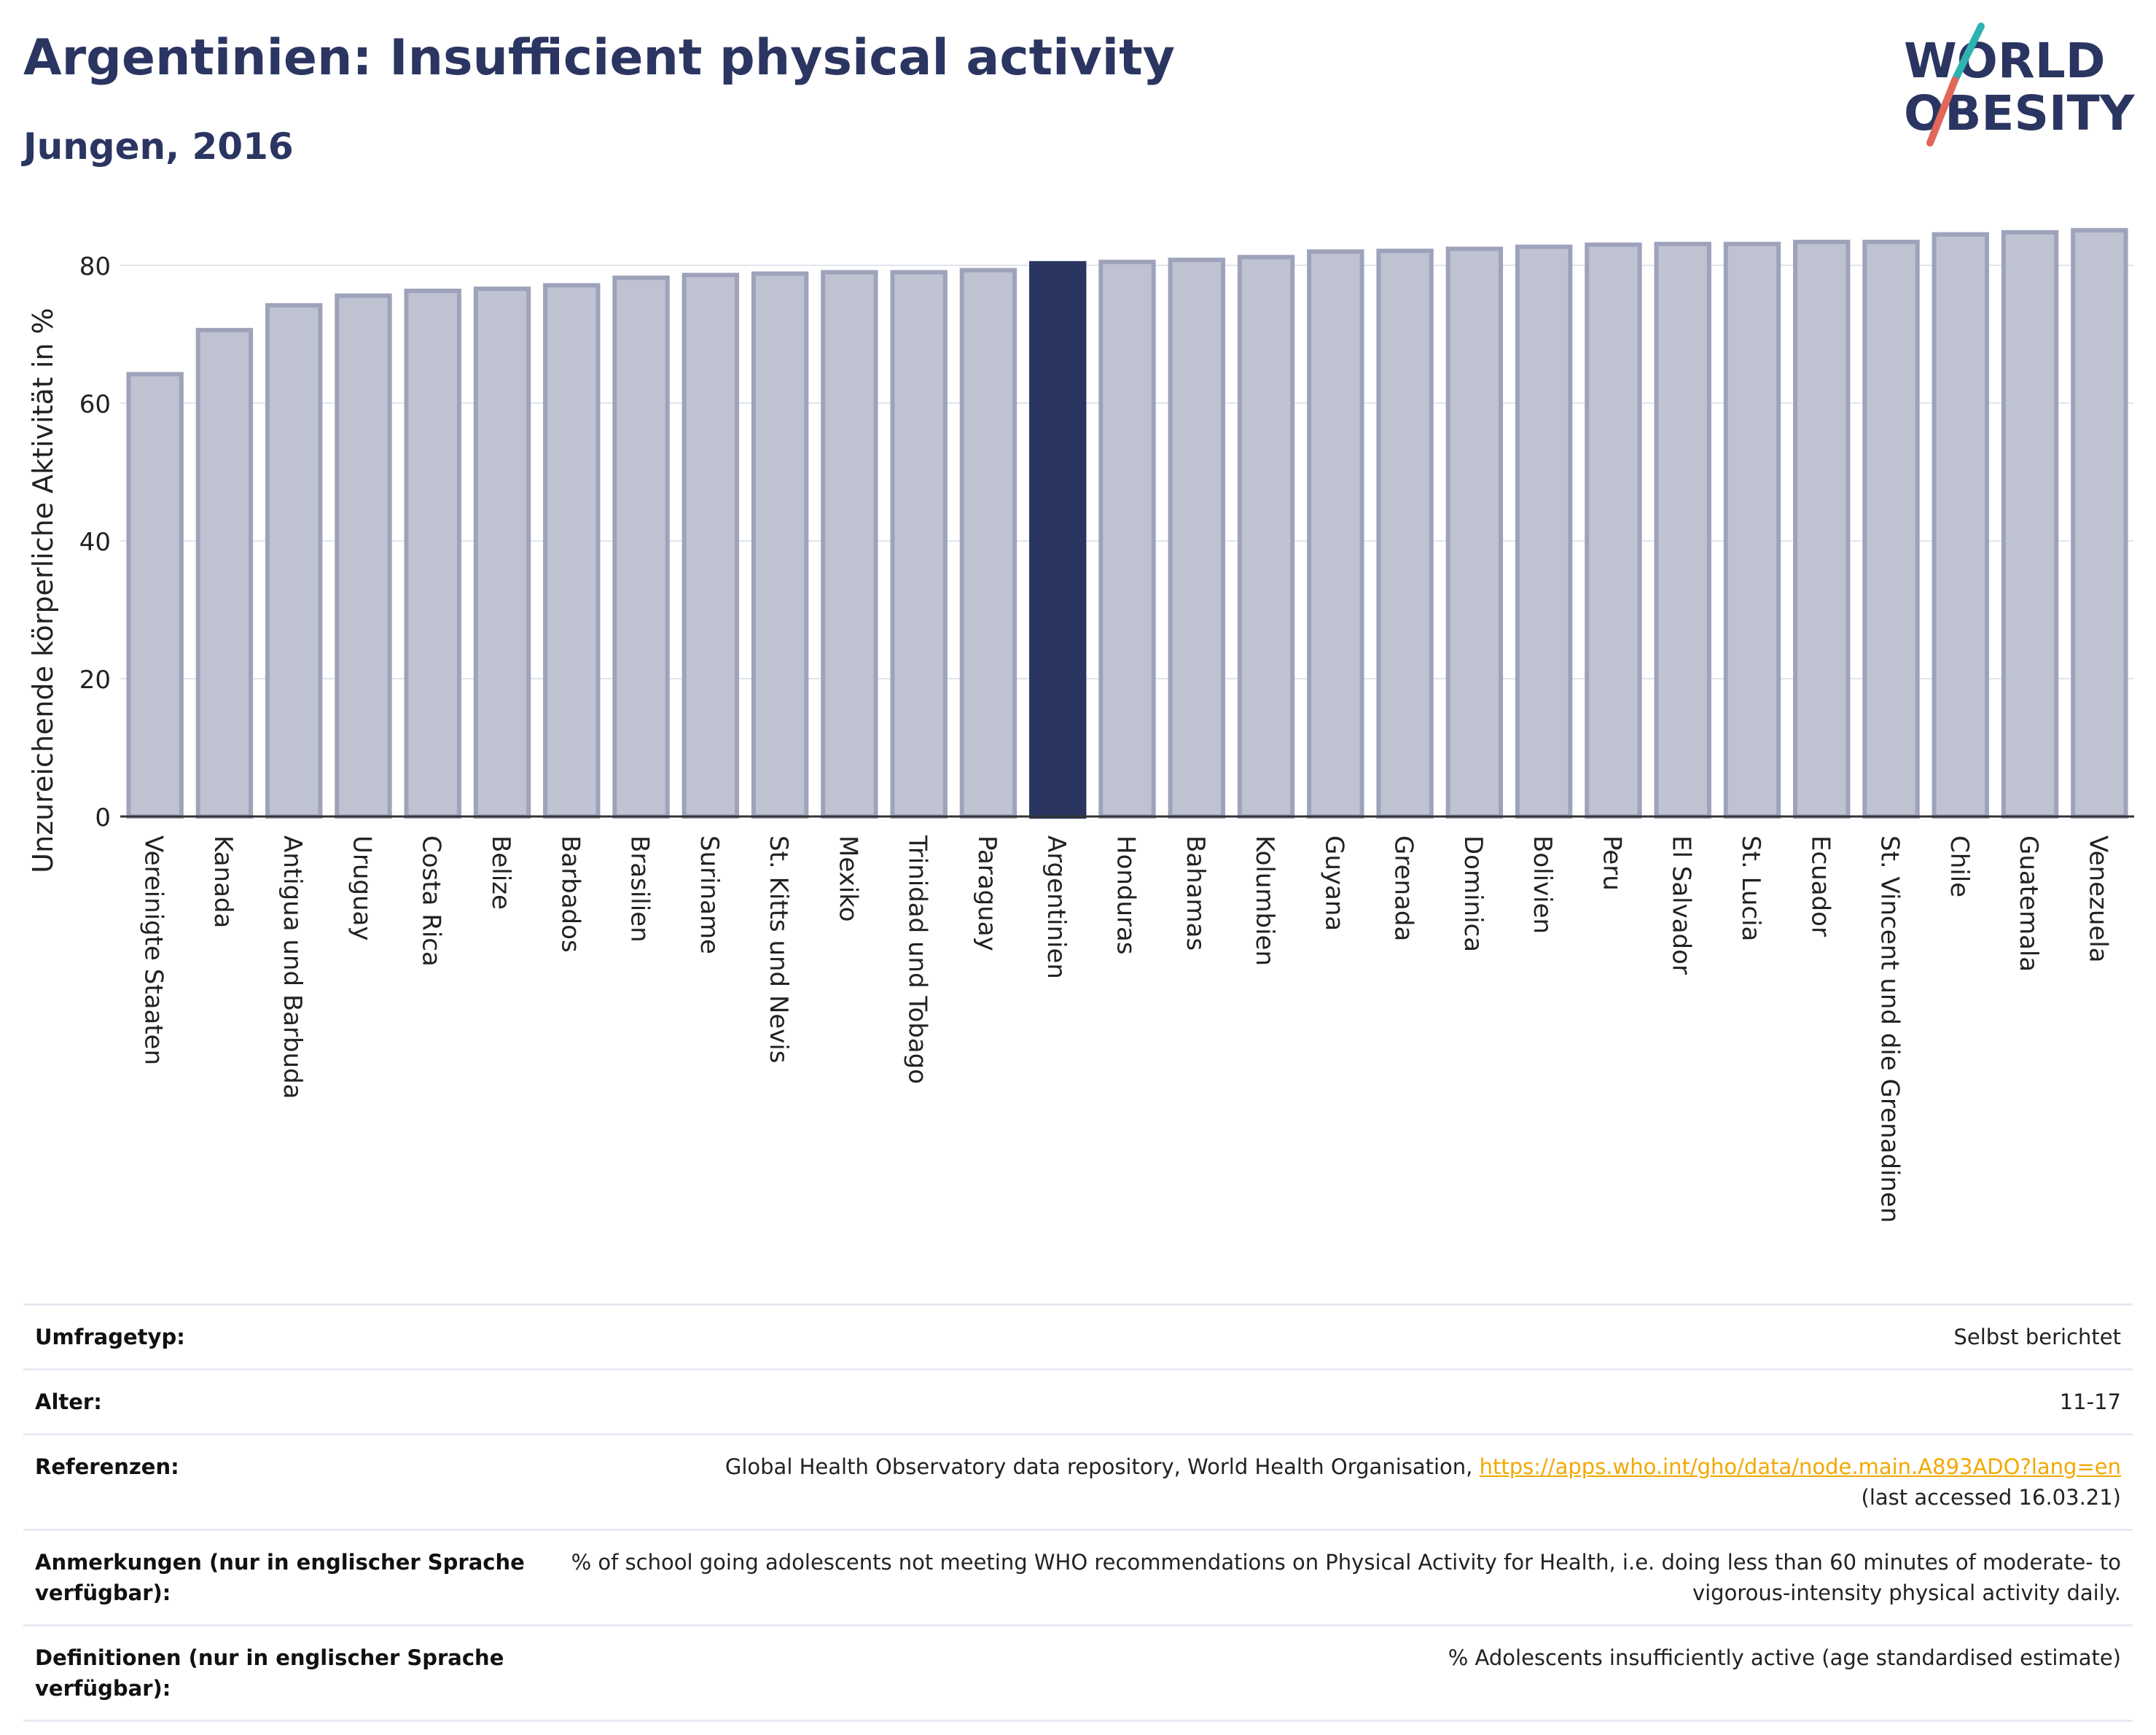 The image size is (2156, 1735). I want to click on info-value: Selbst berichtet, so click(2037, 1337).